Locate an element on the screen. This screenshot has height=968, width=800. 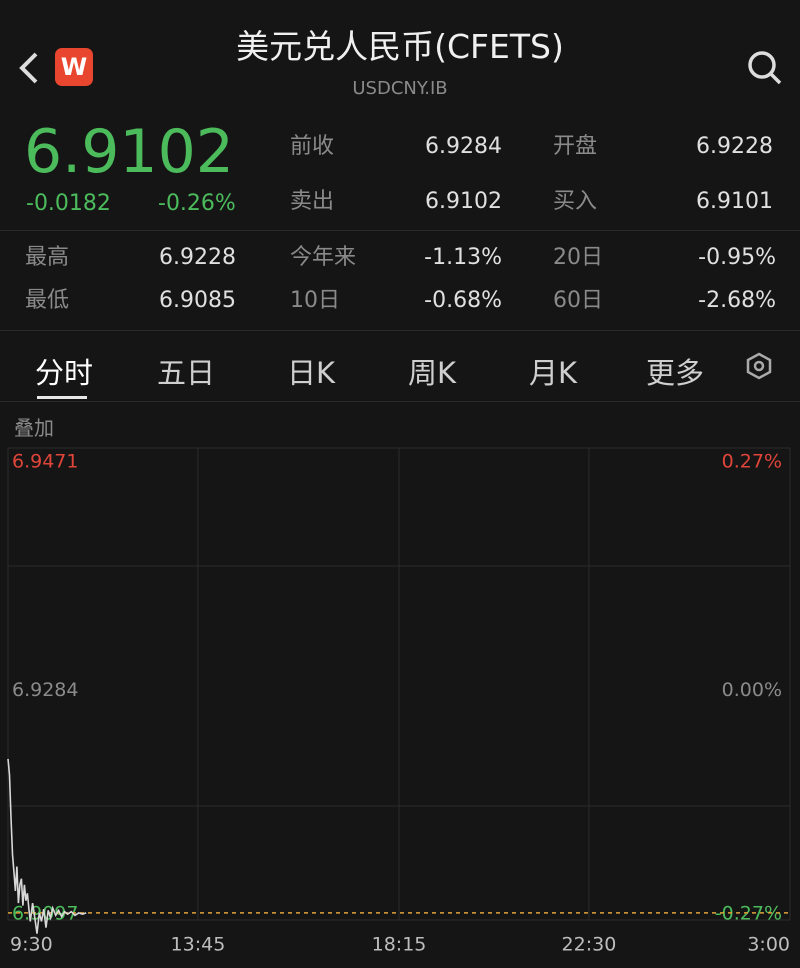
pct-label: 0.00% is located at coordinates (752, 690).